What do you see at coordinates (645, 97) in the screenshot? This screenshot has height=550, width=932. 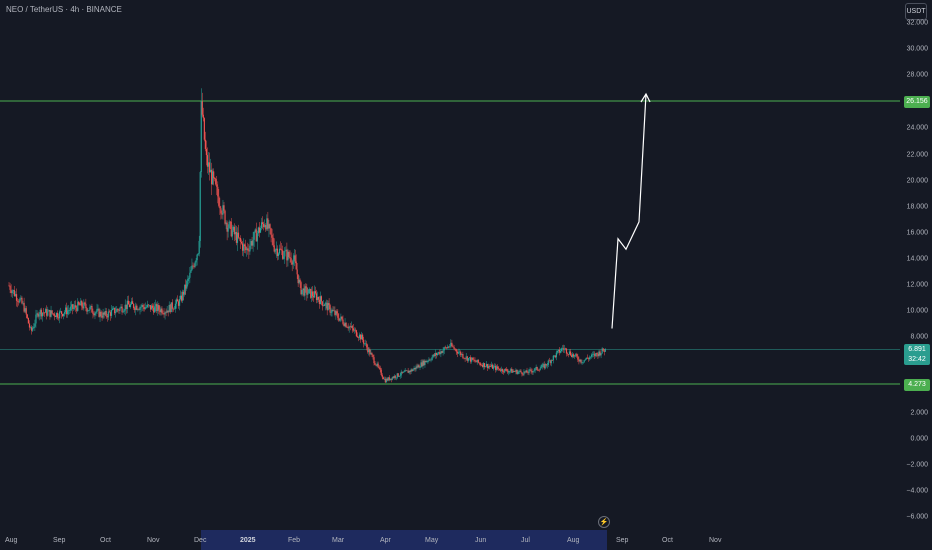 I see `projection-arrow-head` at bounding box center [645, 97].